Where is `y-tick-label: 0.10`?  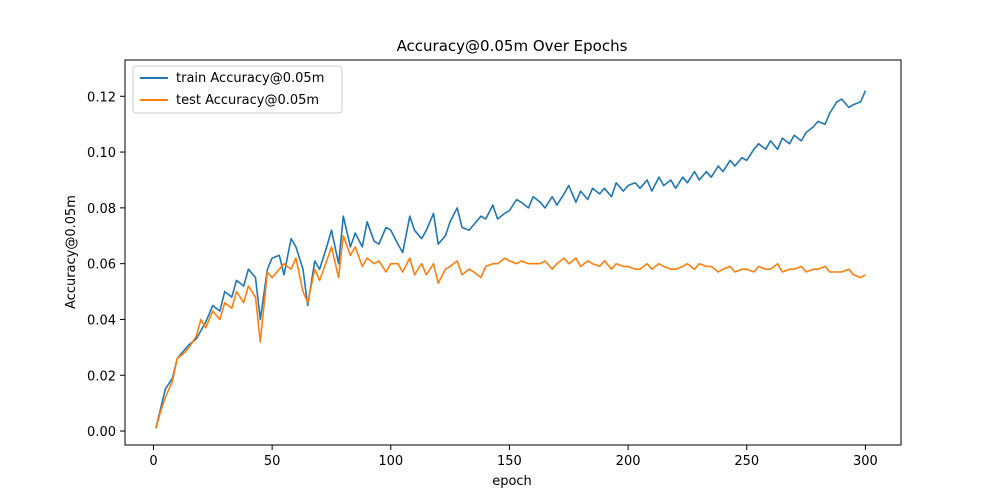
y-tick-label: 0.10 is located at coordinates (101, 153).